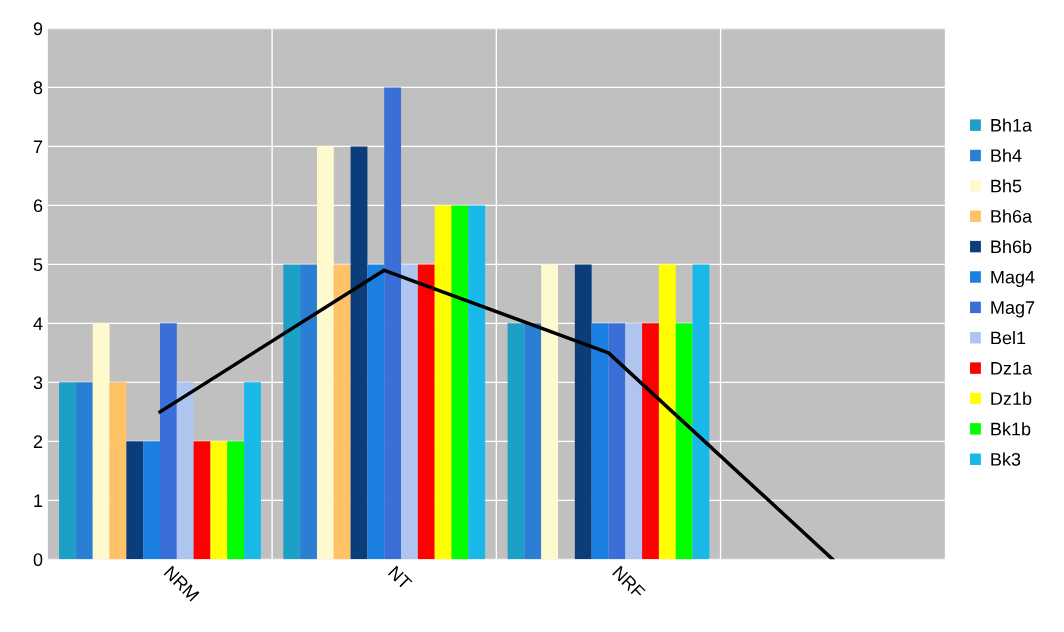 This screenshot has height=632, width=1064. I want to click on y-tick-label: 2, so click(38, 441).